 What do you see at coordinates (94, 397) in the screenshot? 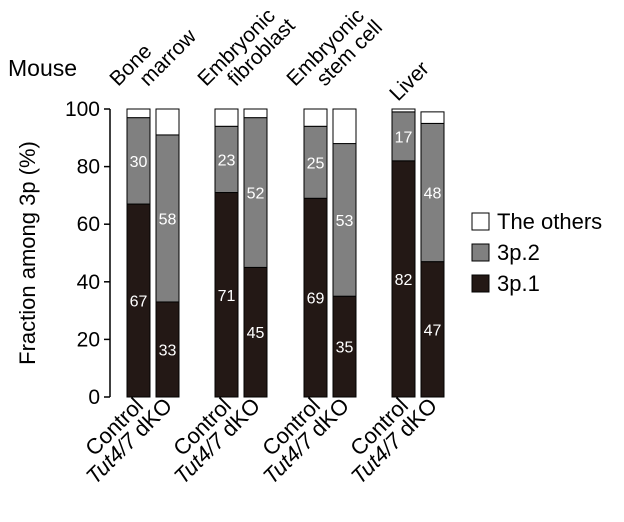
I see `y-tick-label: 0` at bounding box center [94, 397].